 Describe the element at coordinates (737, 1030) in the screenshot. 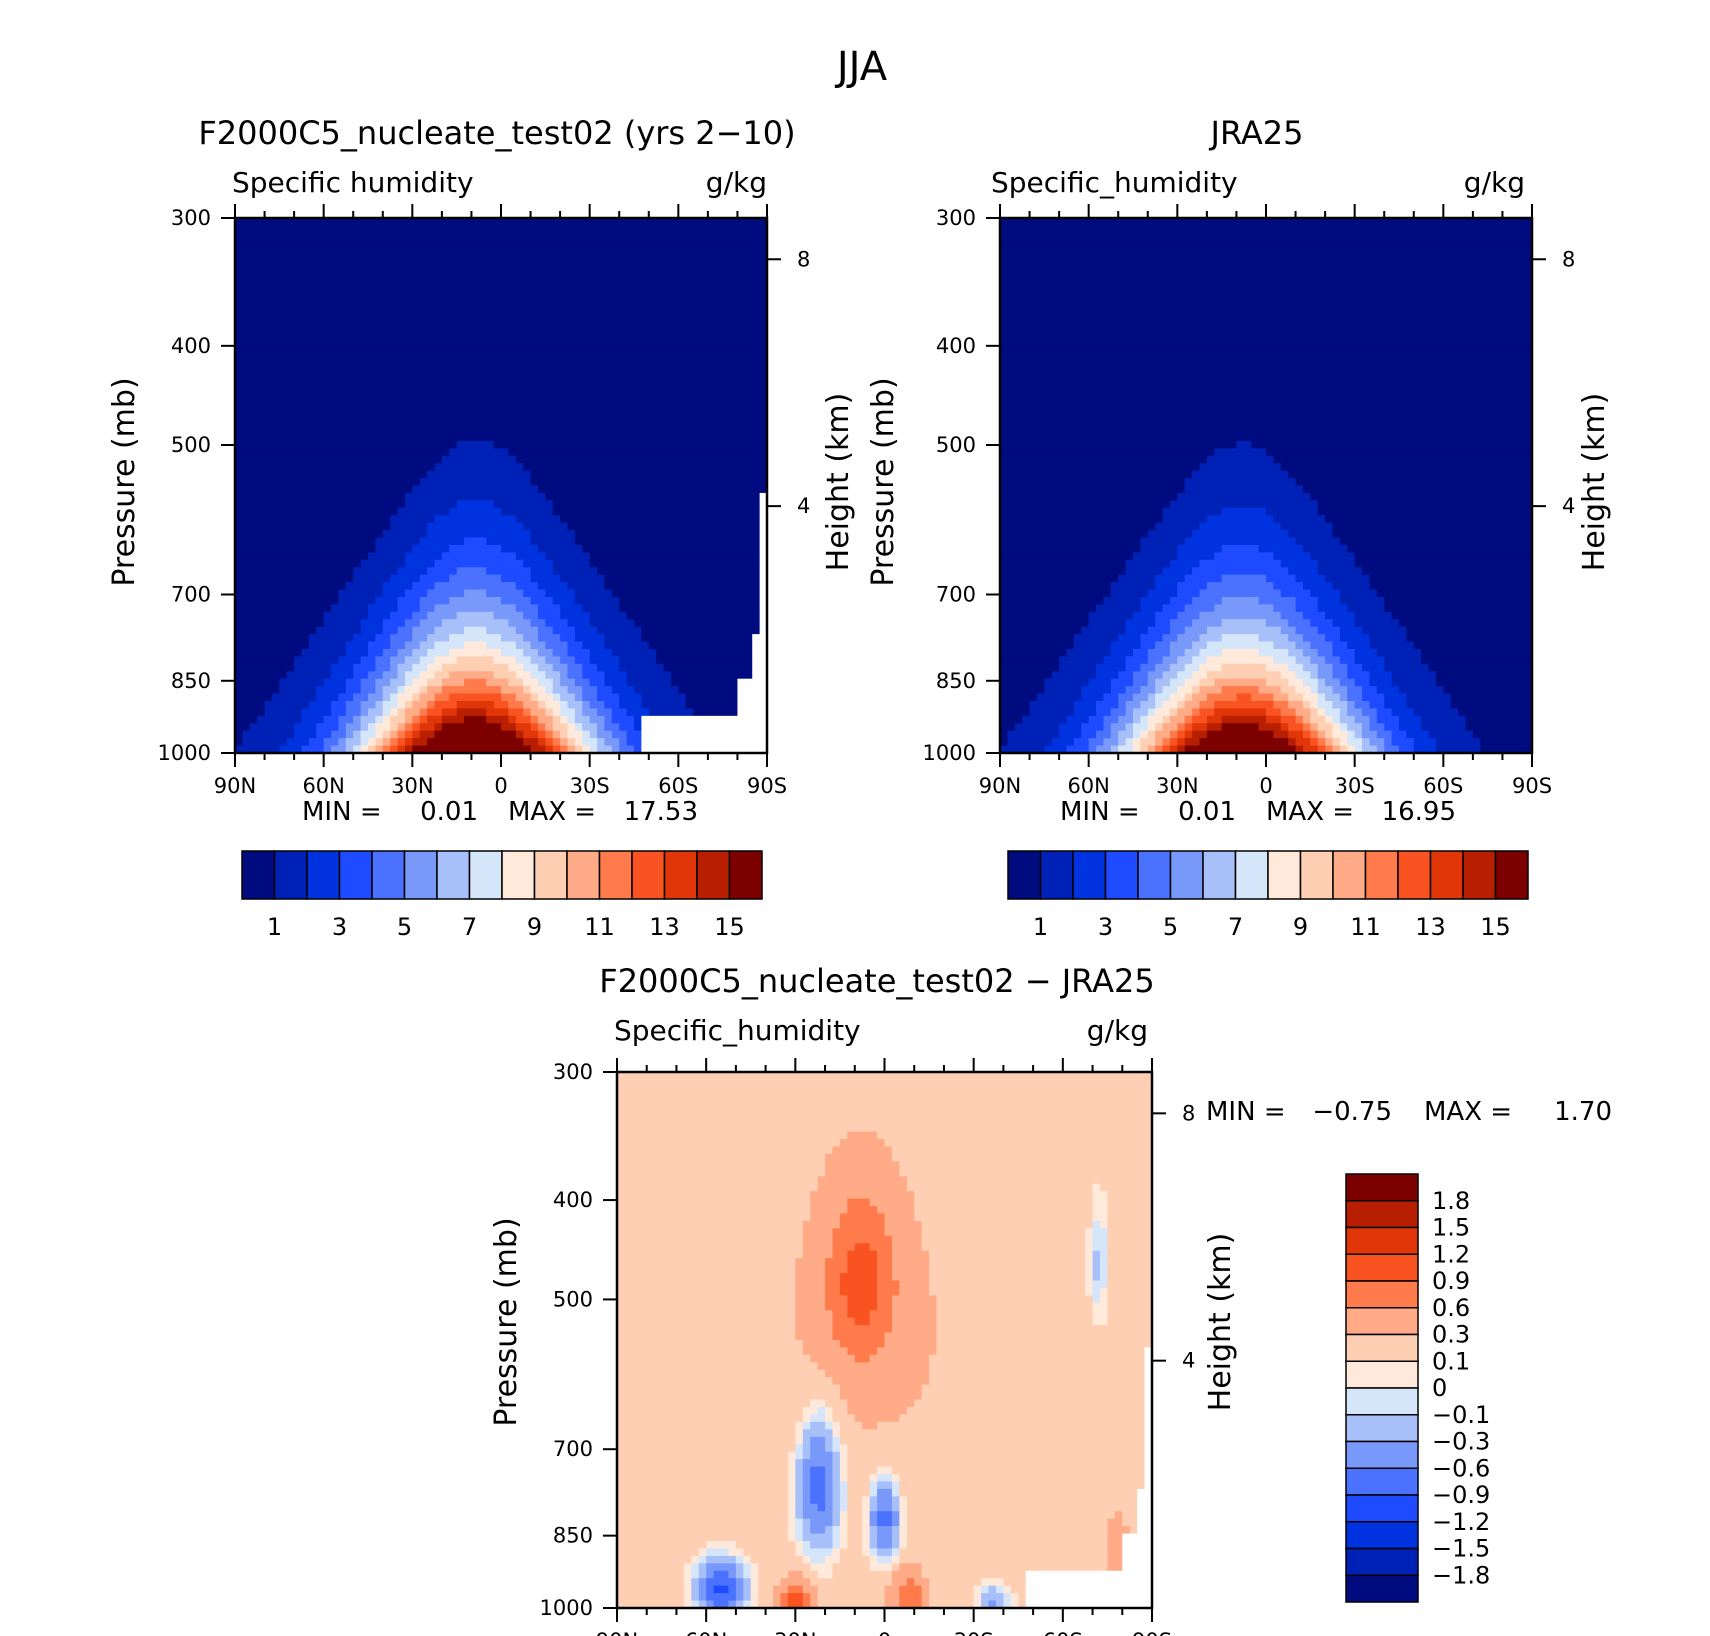

I see `panel-diff-var-label: Specific_humidity` at that location.